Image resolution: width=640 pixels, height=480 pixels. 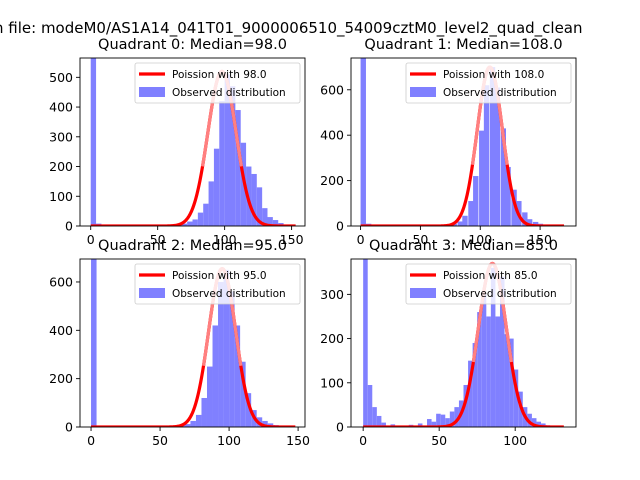 I want to click on quadrant-3-legend-curve-label: Poission with 85.0, so click(x=490, y=276).